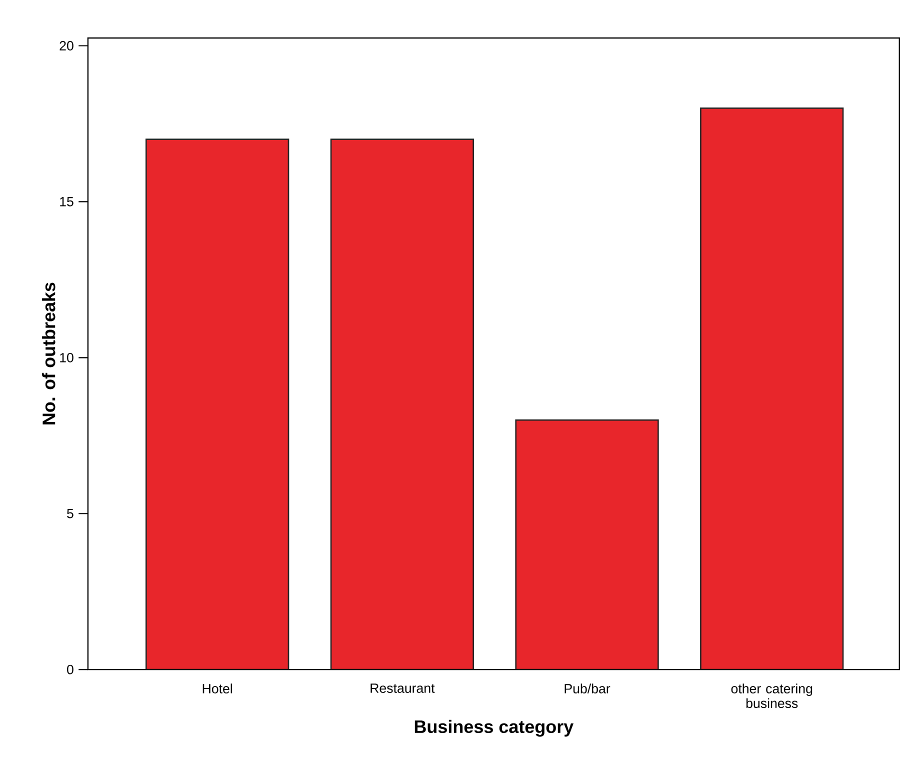  Describe the element at coordinates (70, 670) in the screenshot. I see `y-tick-label: 0` at that location.